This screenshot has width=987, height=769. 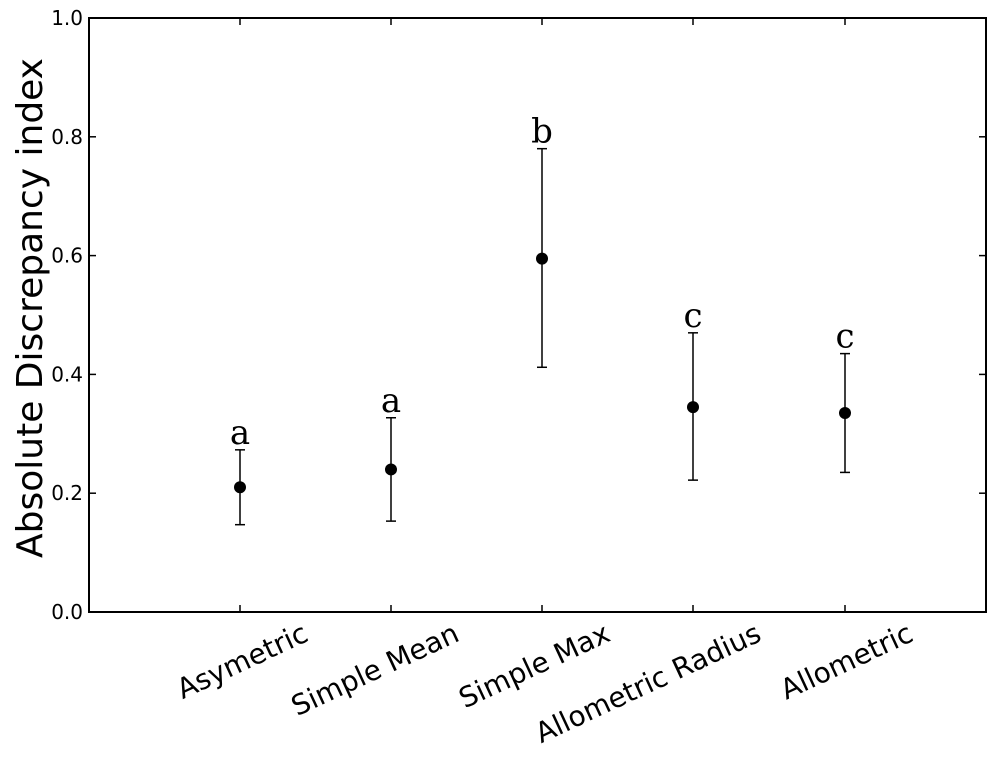 I want to click on y-tick-label: 0.4, so click(x=67, y=374).